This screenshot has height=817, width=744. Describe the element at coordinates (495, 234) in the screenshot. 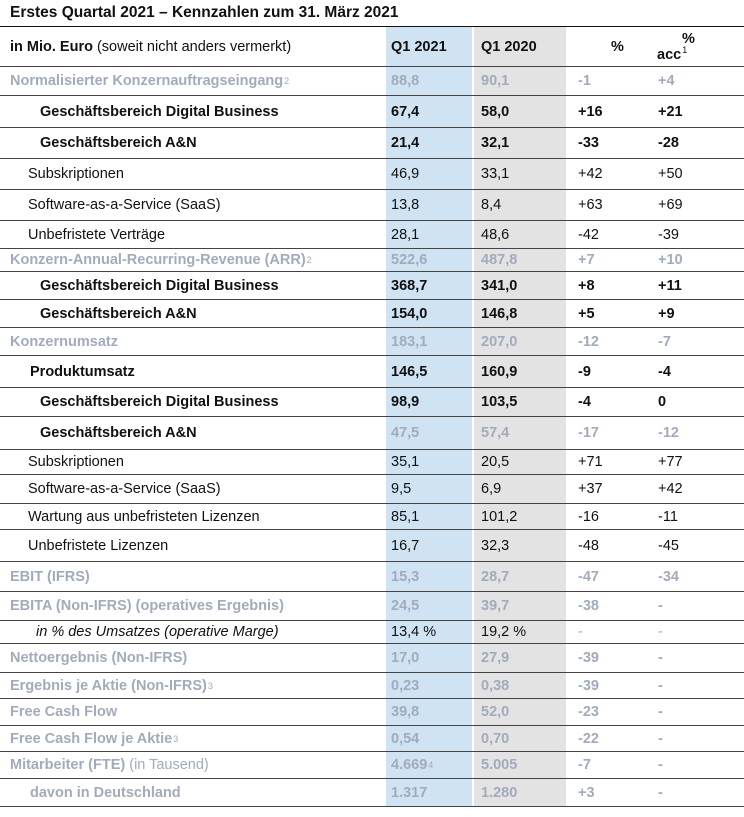

I see `cell-q1-2020: 48,6` at that location.